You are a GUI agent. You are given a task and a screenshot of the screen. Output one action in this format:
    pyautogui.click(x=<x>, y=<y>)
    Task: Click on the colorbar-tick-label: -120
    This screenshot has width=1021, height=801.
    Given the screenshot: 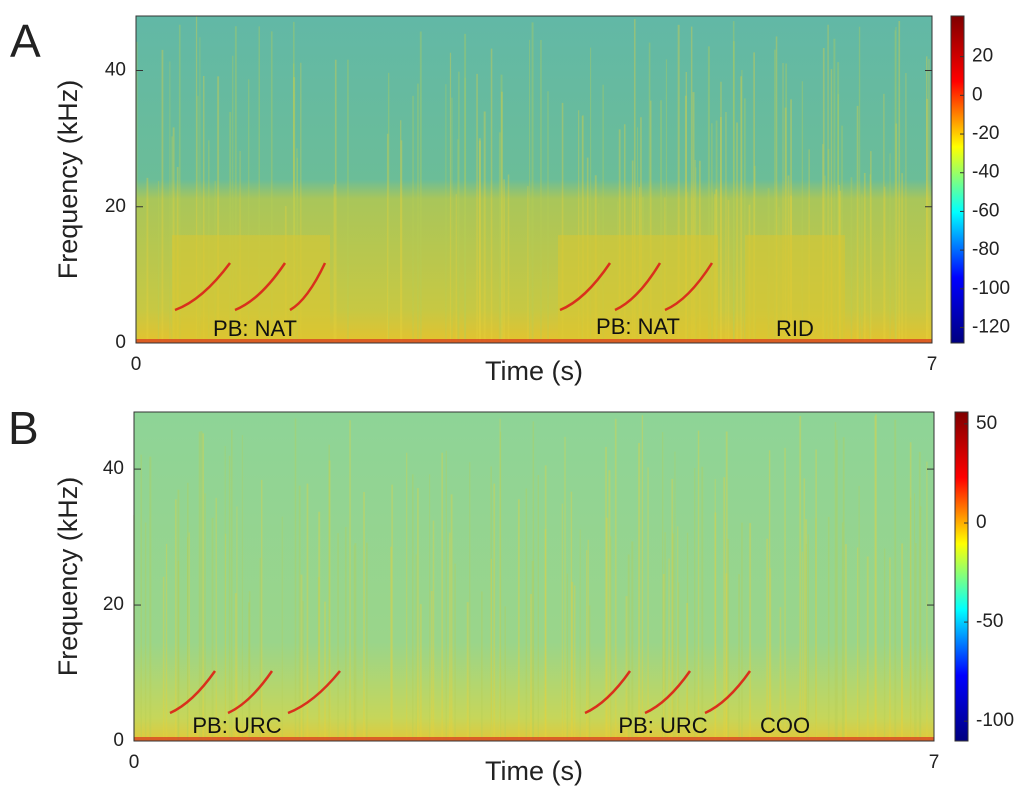 What is the action you would take?
    pyautogui.click(x=991, y=327)
    